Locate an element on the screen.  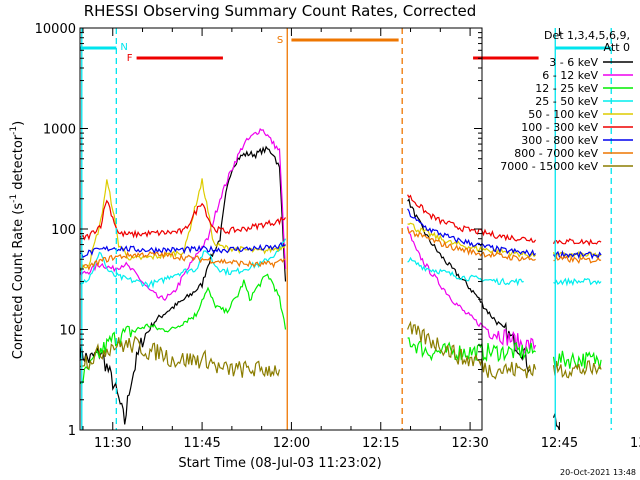
n-flag-label: N is located at coordinates (123, 47).